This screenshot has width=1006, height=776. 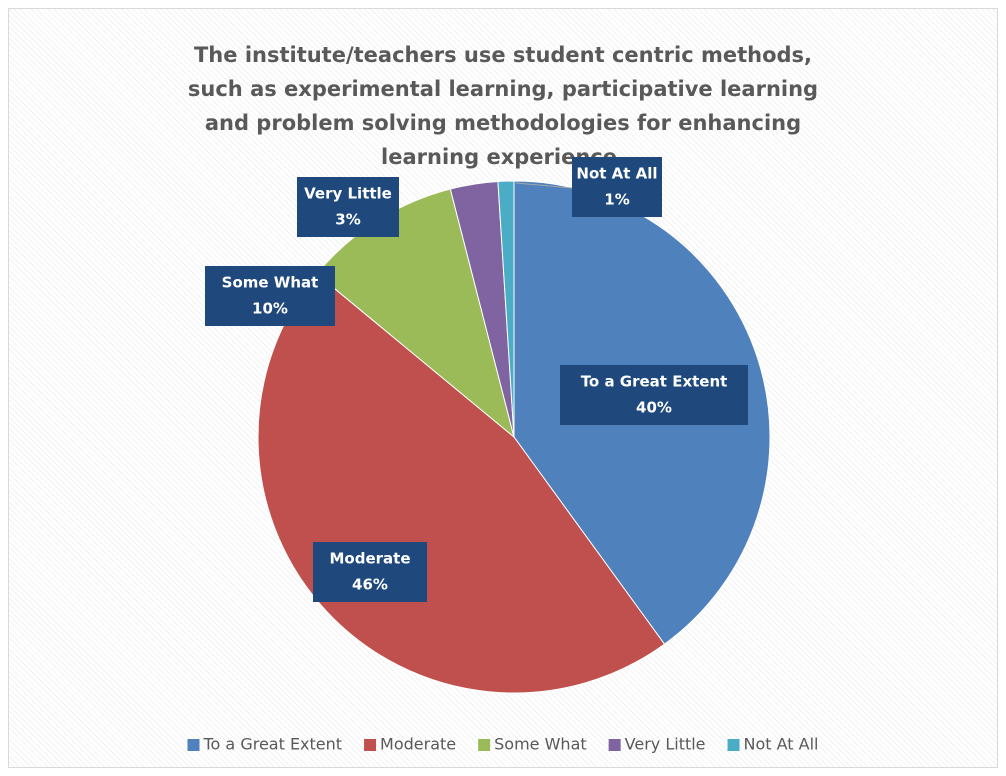 What do you see at coordinates (616, 200) in the screenshot?
I see `data-label-value: 1%` at bounding box center [616, 200].